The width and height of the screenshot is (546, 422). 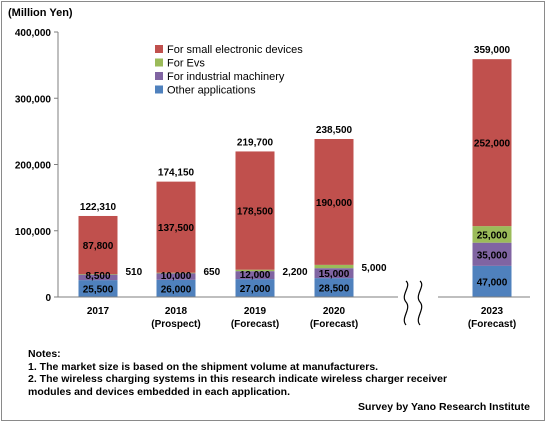 What do you see at coordinates (186, 64) in the screenshot?
I see `legend-label: For Evs` at bounding box center [186, 64].